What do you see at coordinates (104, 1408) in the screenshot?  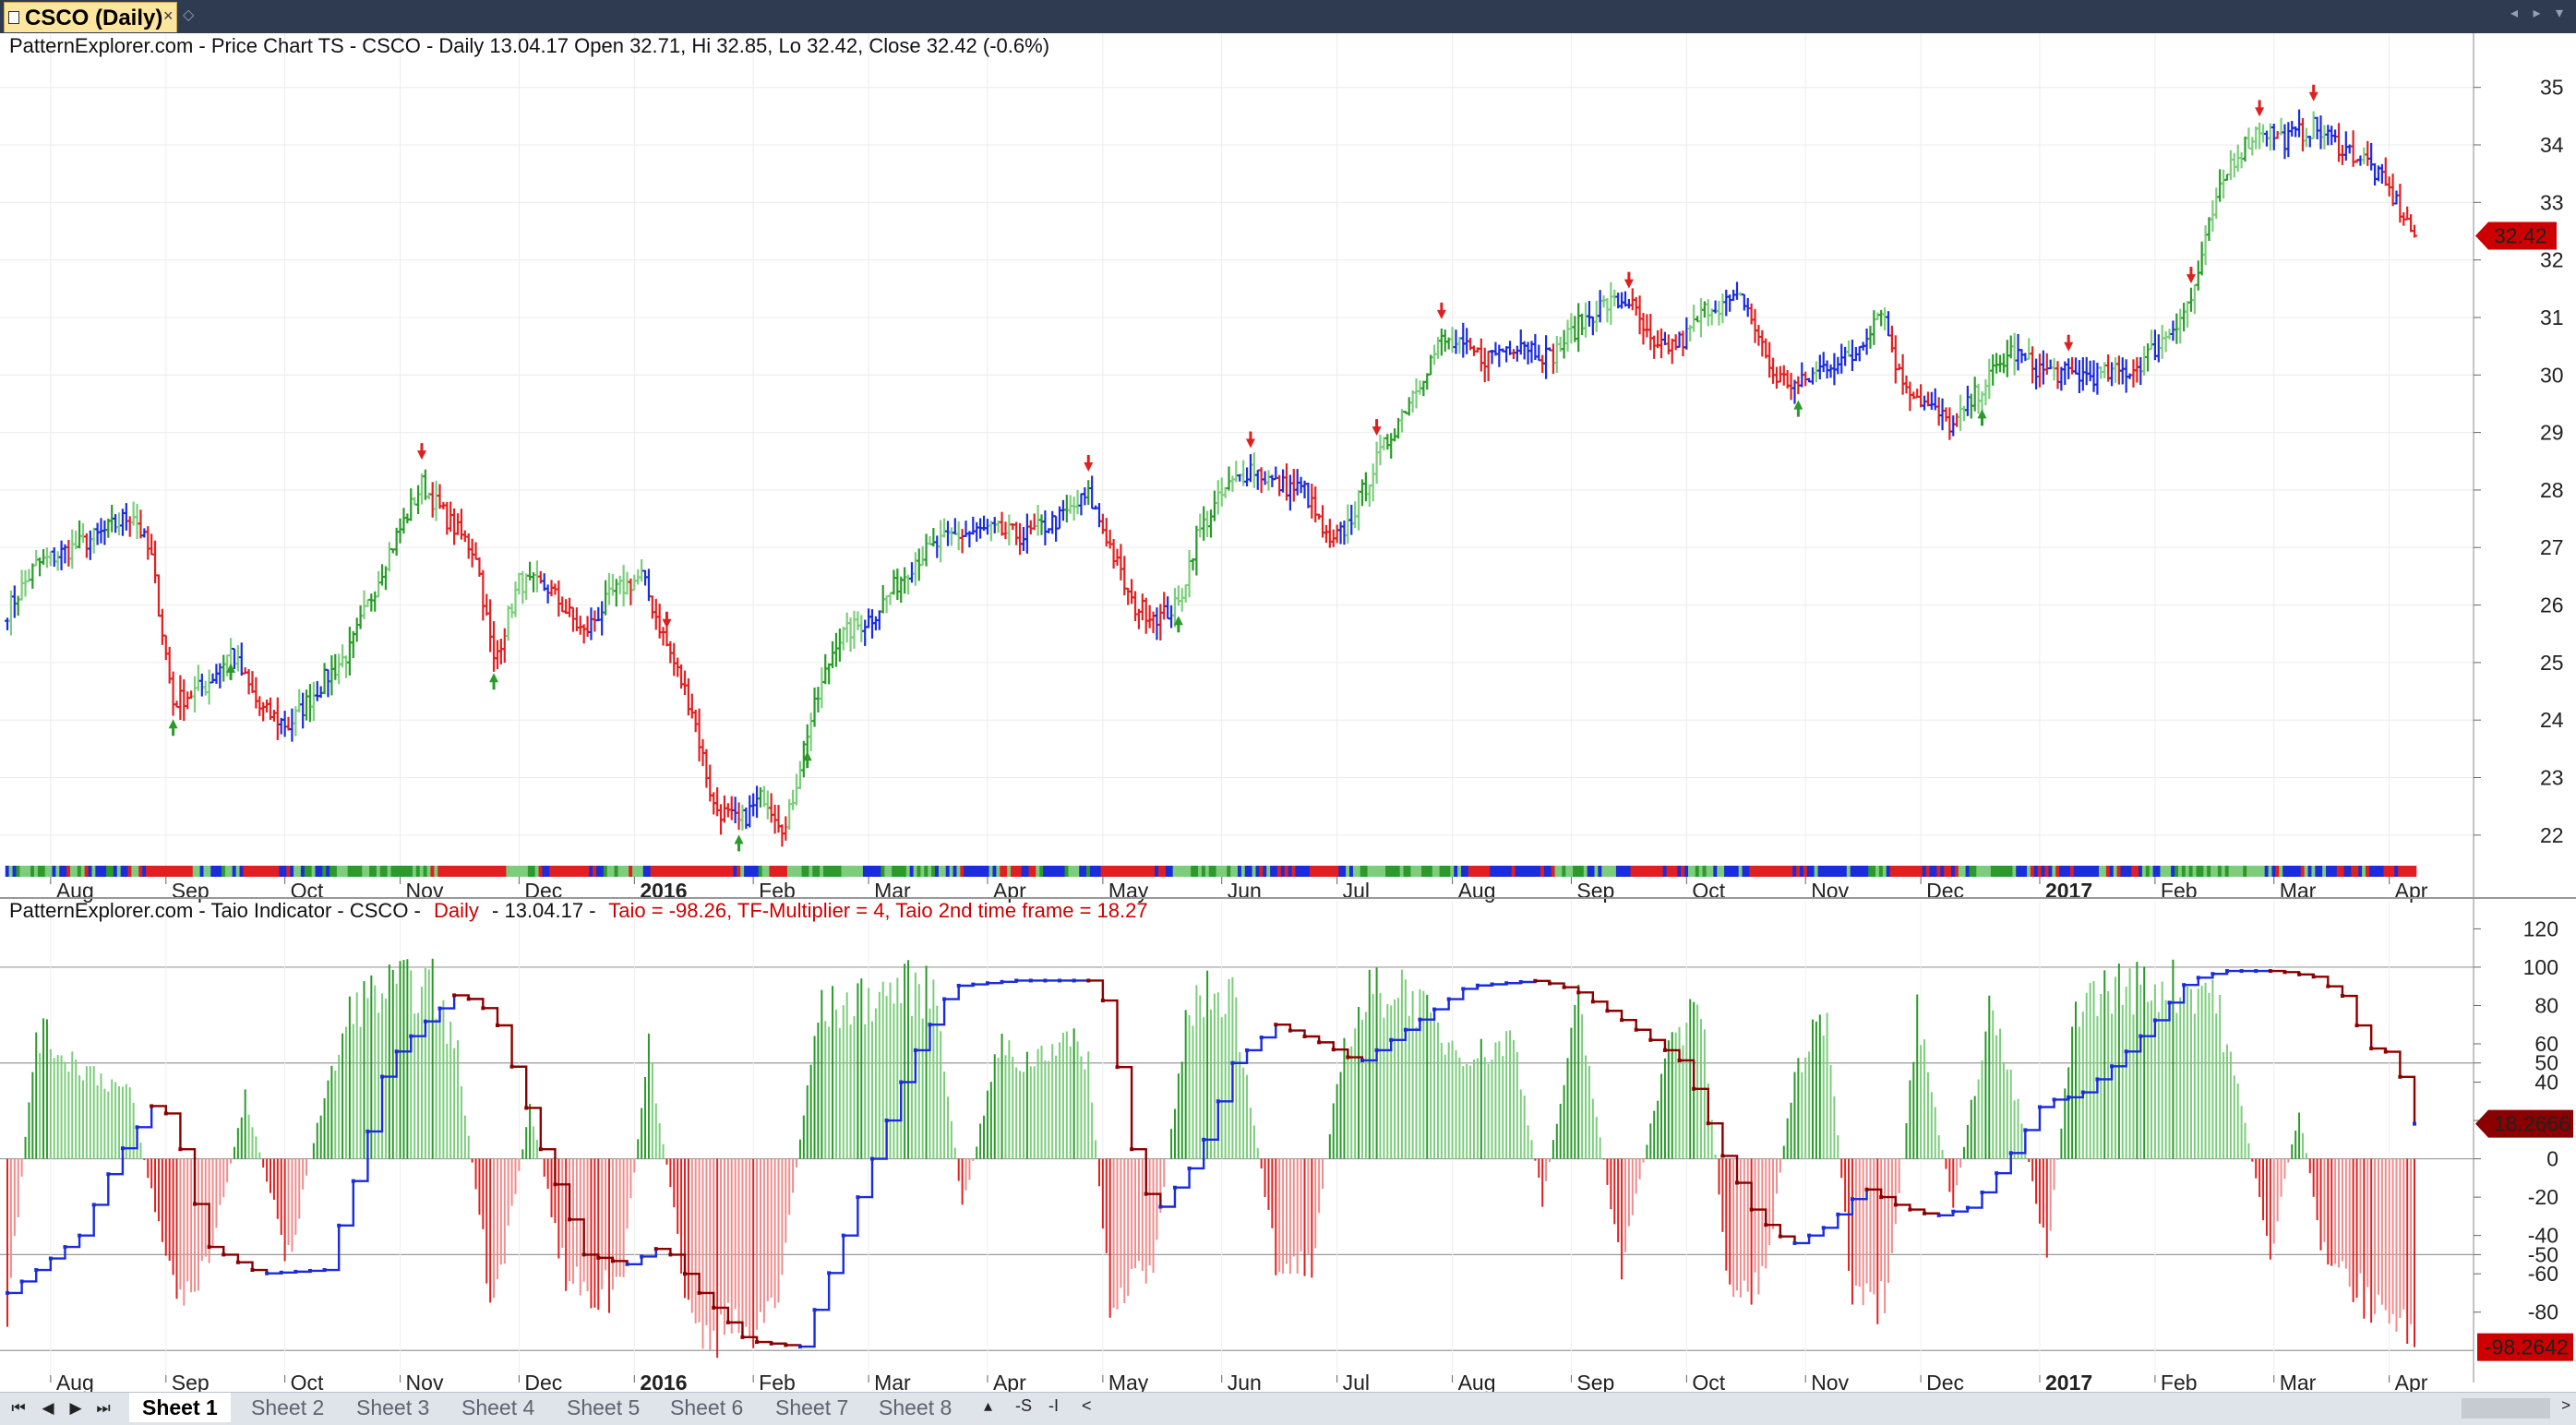 I see `last-sheet-button: ⏭` at bounding box center [104, 1408].